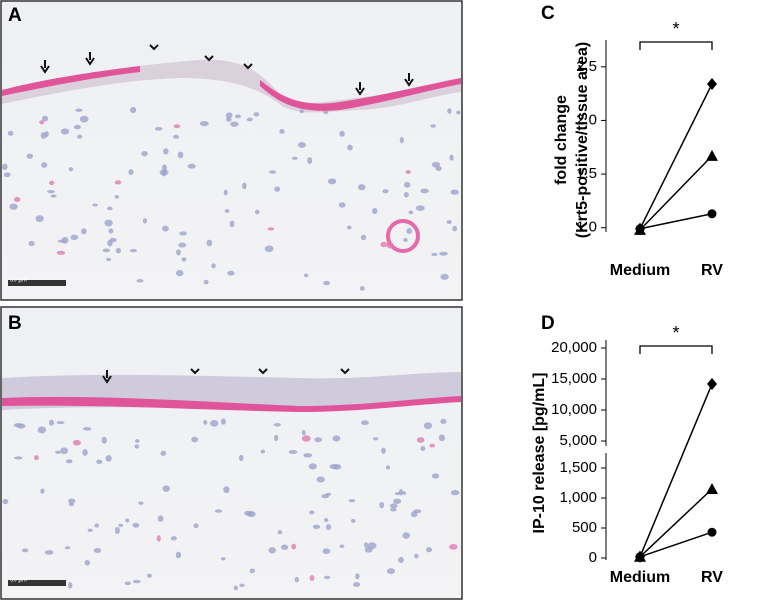  What do you see at coordinates (586, 119) in the screenshot?
I see `y-tick-label: 2.0` at bounding box center [586, 119].